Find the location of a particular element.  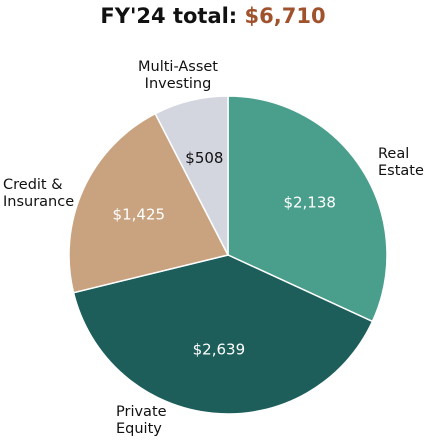

slice-value-label-credit-and-insurance: $1,425 is located at coordinates (139, 214).